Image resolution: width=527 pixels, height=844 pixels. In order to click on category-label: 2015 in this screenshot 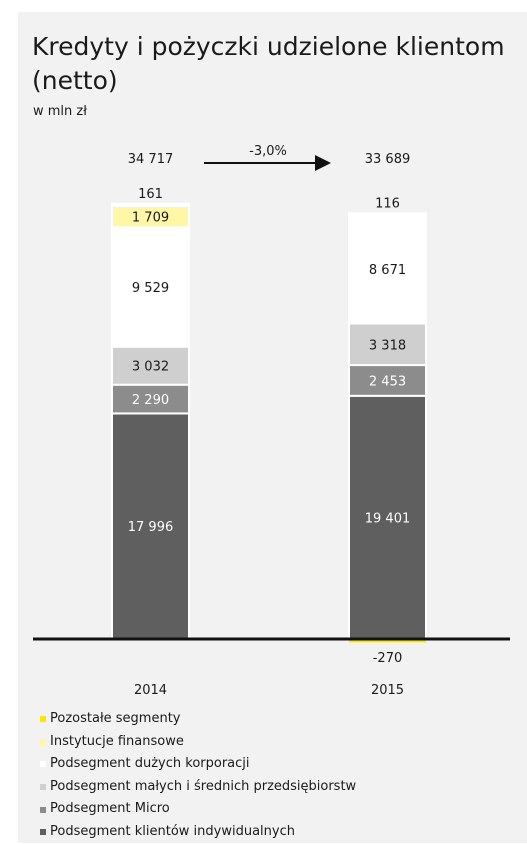, I will do `click(387, 690)`.